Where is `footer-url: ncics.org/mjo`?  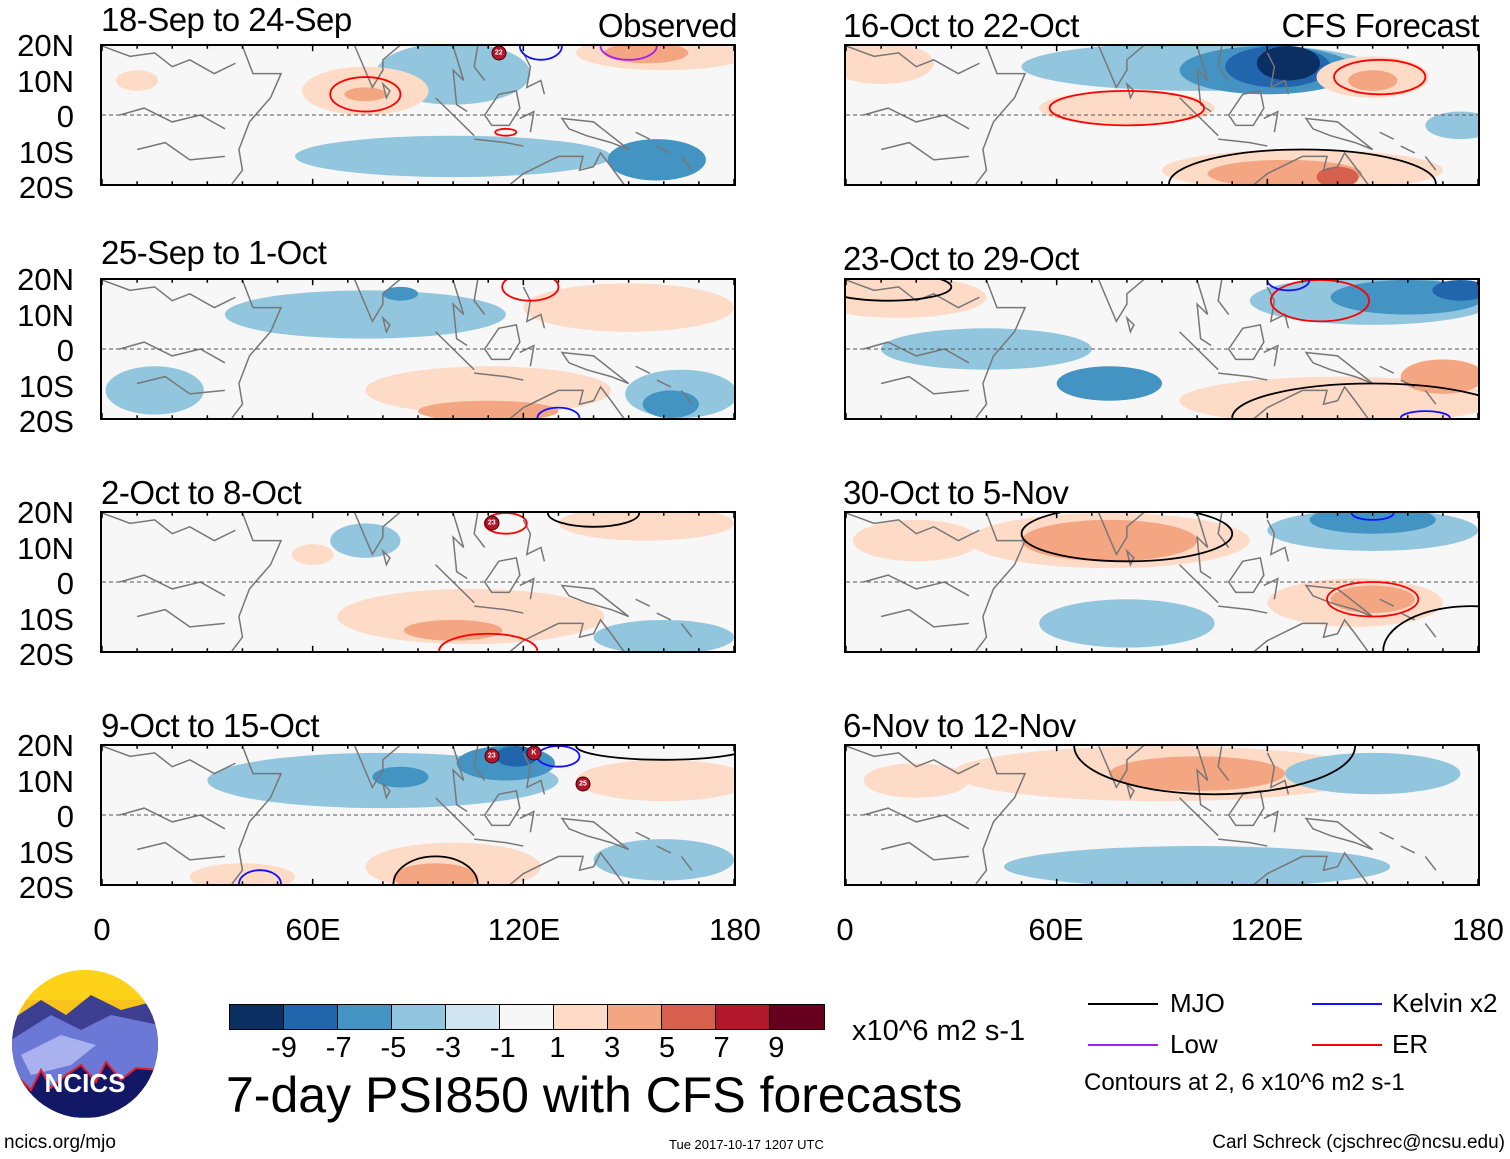
footer-url: ncics.org/mjo is located at coordinates (60, 1142).